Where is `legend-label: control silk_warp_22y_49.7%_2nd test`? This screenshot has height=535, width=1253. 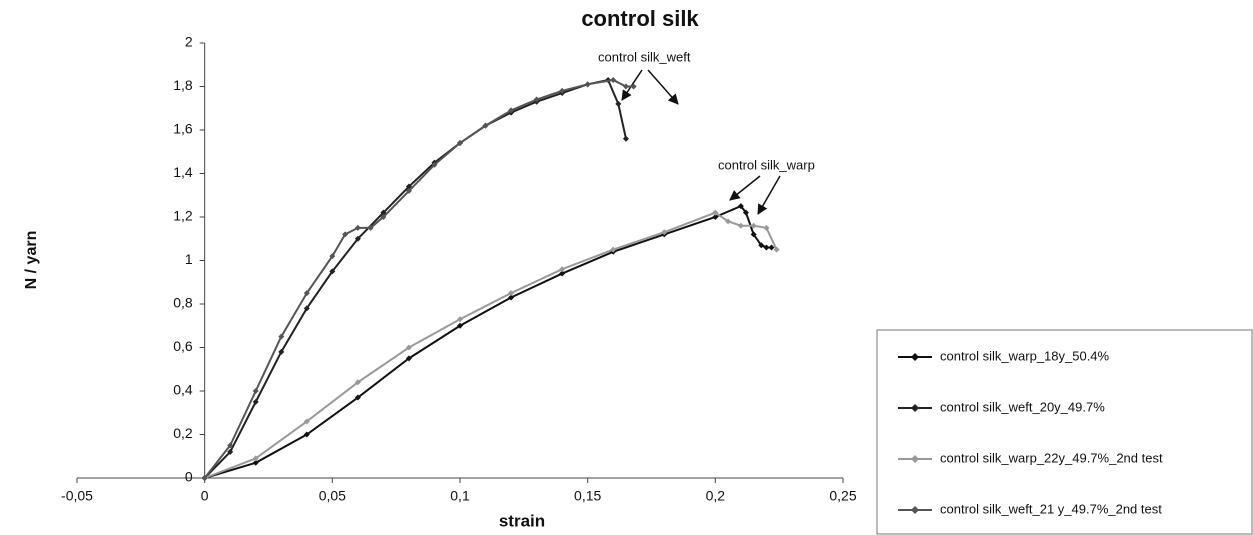 legend-label: control silk_warp_22y_49.7%_2nd test is located at coordinates (1051, 457).